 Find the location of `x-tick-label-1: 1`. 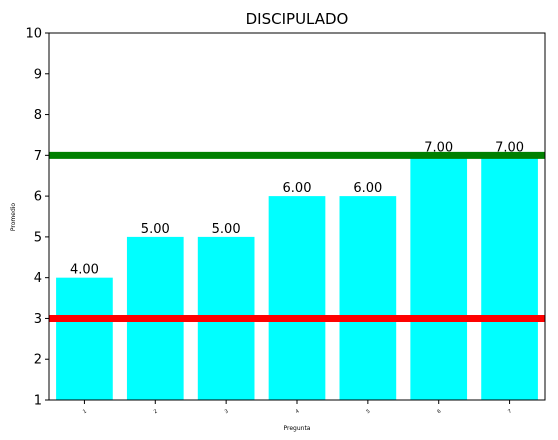

x-tick-label-1: 1 is located at coordinates (85, 411).